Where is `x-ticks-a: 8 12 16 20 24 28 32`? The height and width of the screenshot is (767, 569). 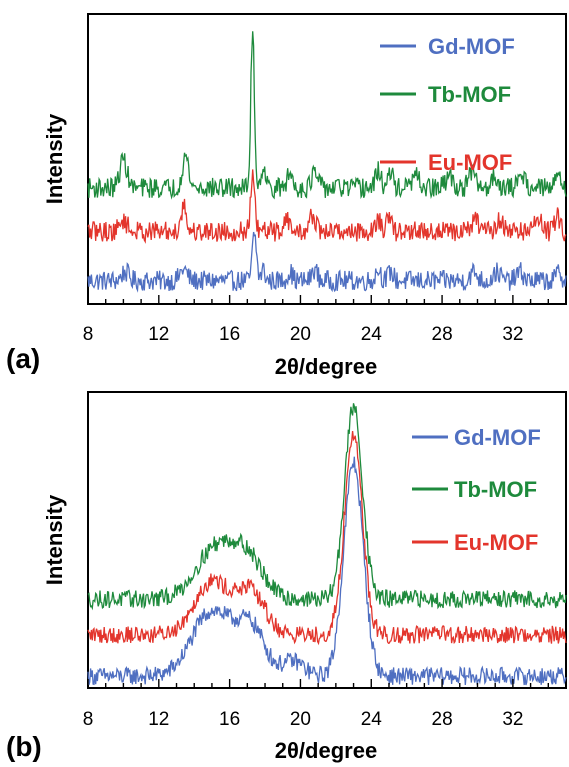
x-ticks-a: 8 12 16 20 24 28 32 is located at coordinates (325, 320).